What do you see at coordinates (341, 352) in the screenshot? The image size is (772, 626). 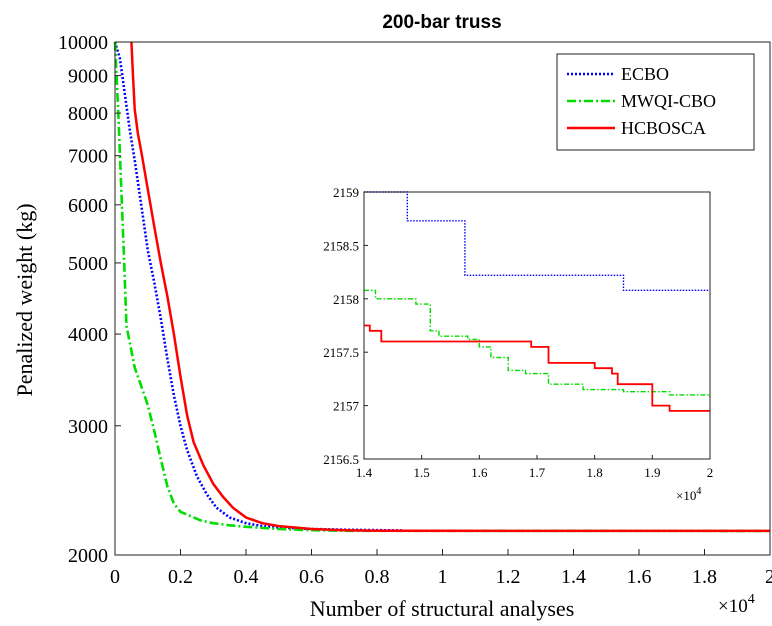 I see `inset-y-tick-label: 2157.5` at bounding box center [341, 352].